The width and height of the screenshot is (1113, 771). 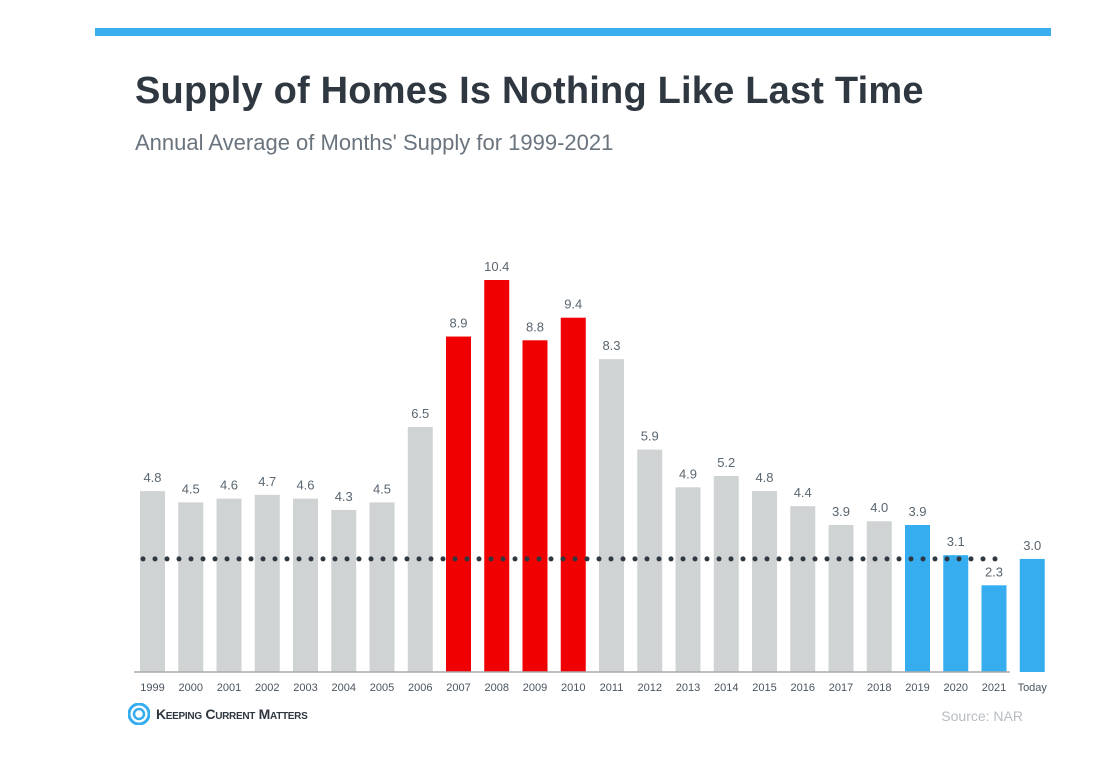 I want to click on bar-2015, so click(x=764, y=581).